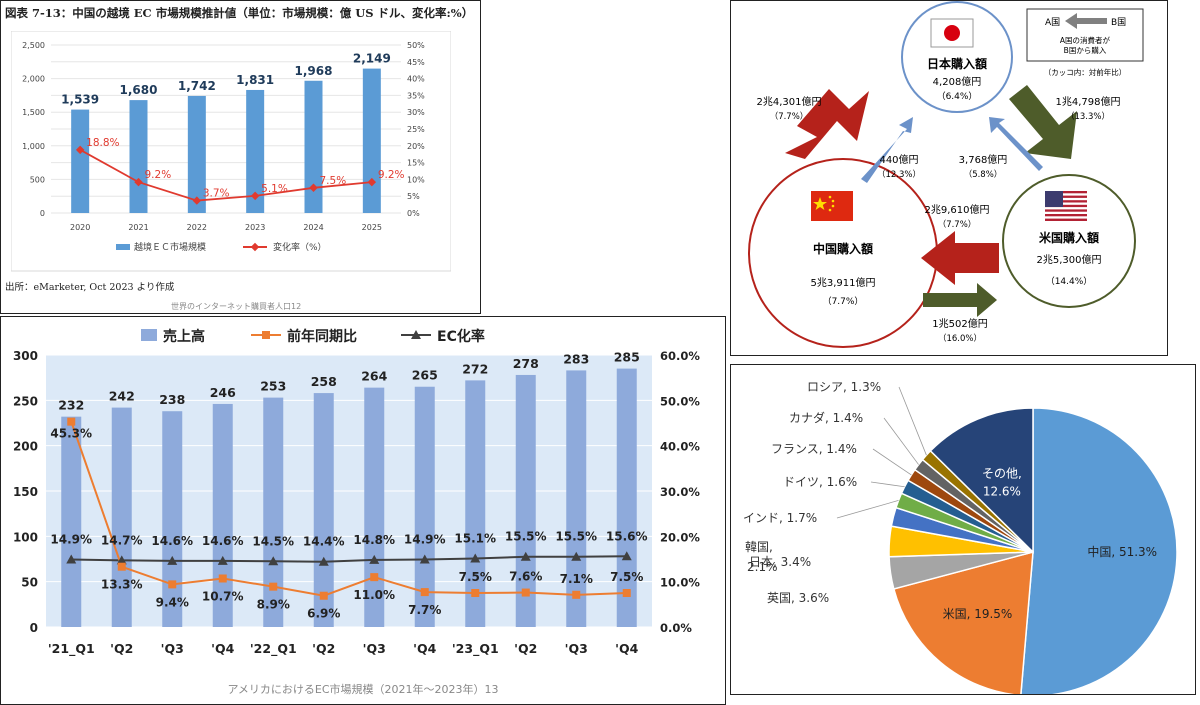  Describe the element at coordinates (576, 358) in the screenshot. I see `bar-value-label: 283` at that location.